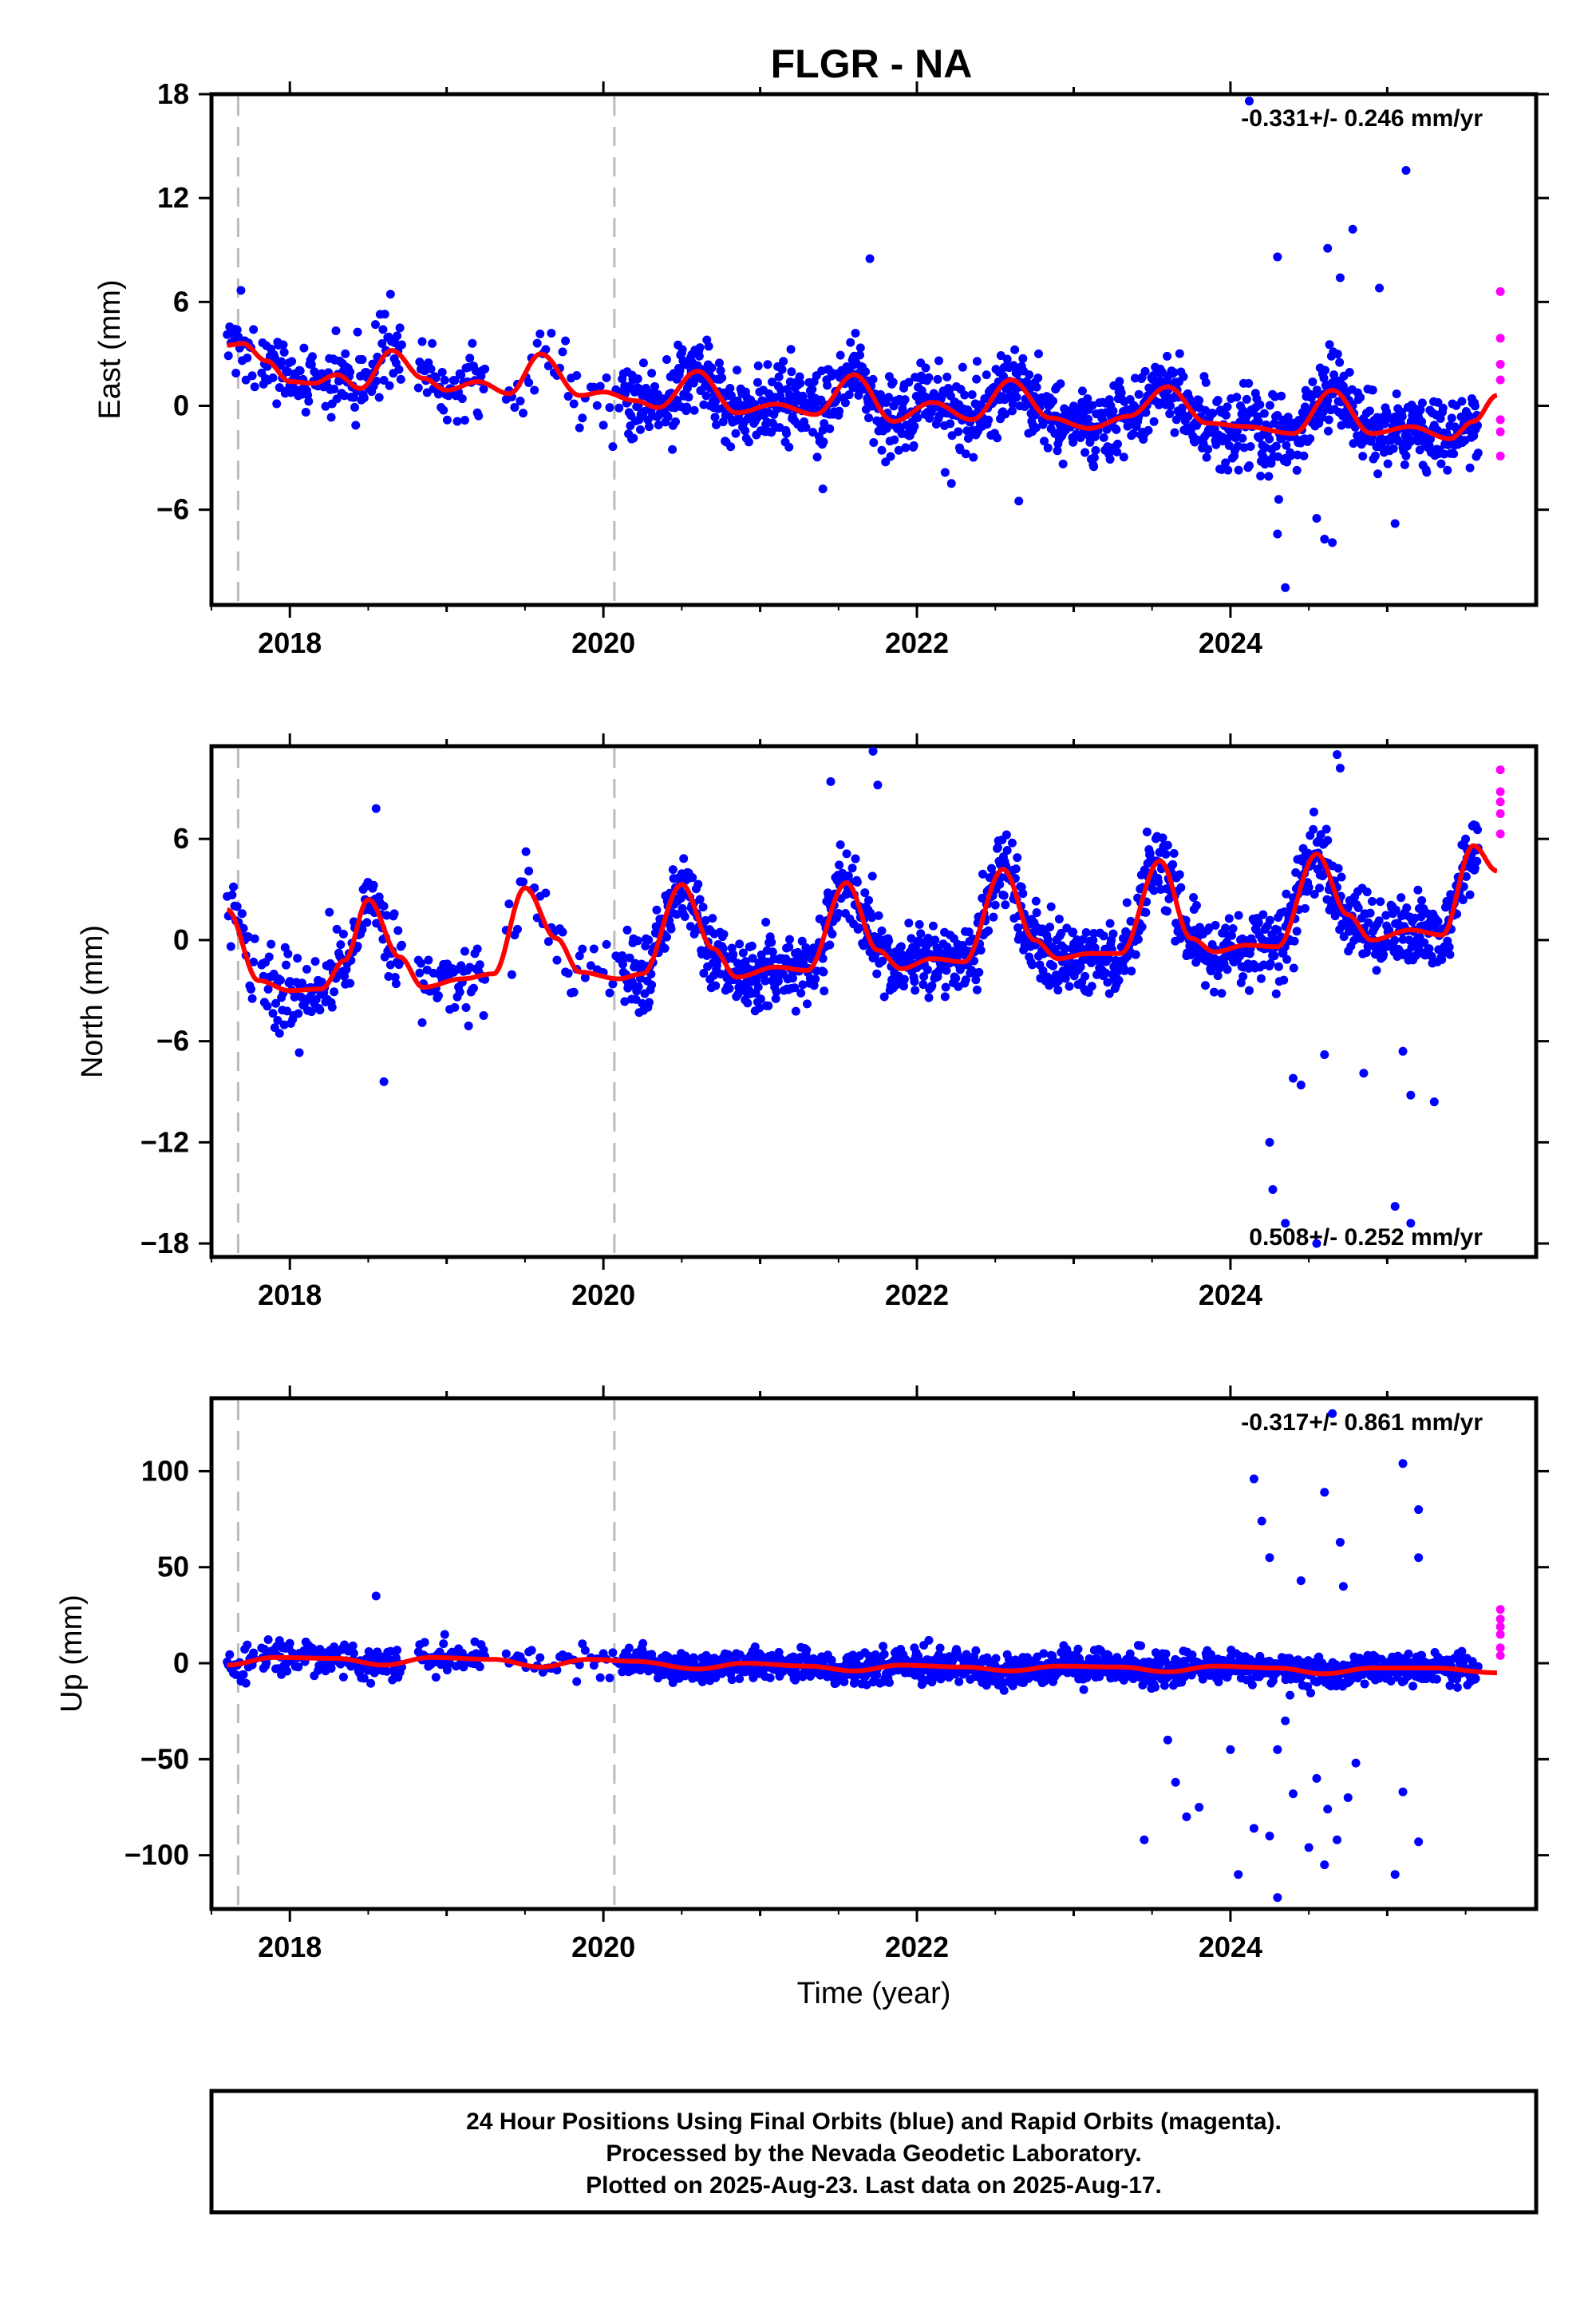 The width and height of the screenshot is (1596, 2320). What do you see at coordinates (1230, 1295) in the screenshot?
I see `north-xtick-label: 2024` at bounding box center [1230, 1295].